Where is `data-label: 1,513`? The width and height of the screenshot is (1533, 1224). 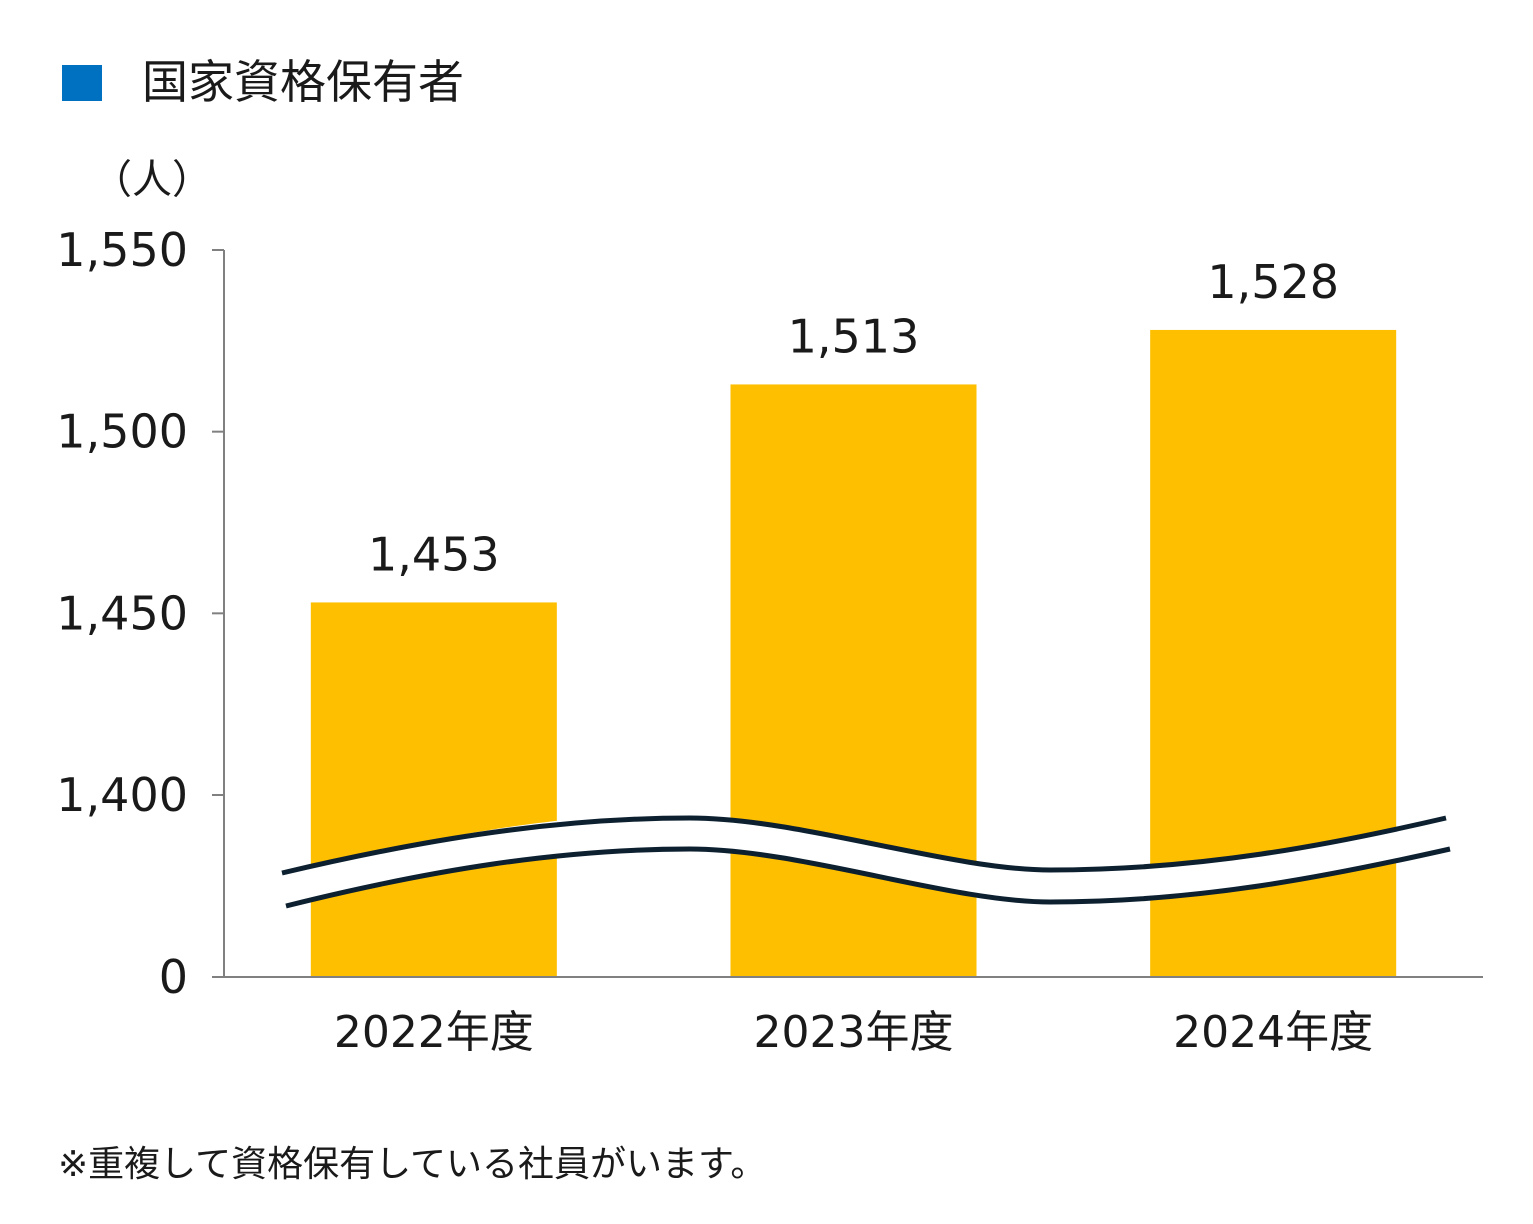
data-label: 1,513 is located at coordinates (854, 336).